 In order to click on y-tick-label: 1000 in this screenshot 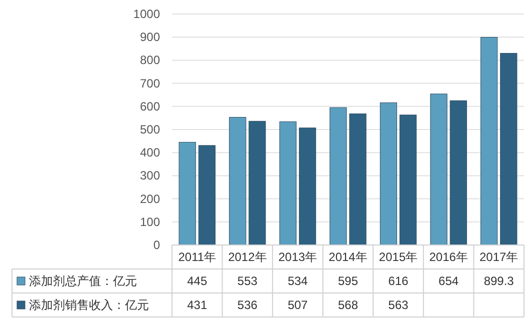, I will do `click(146, 14)`.